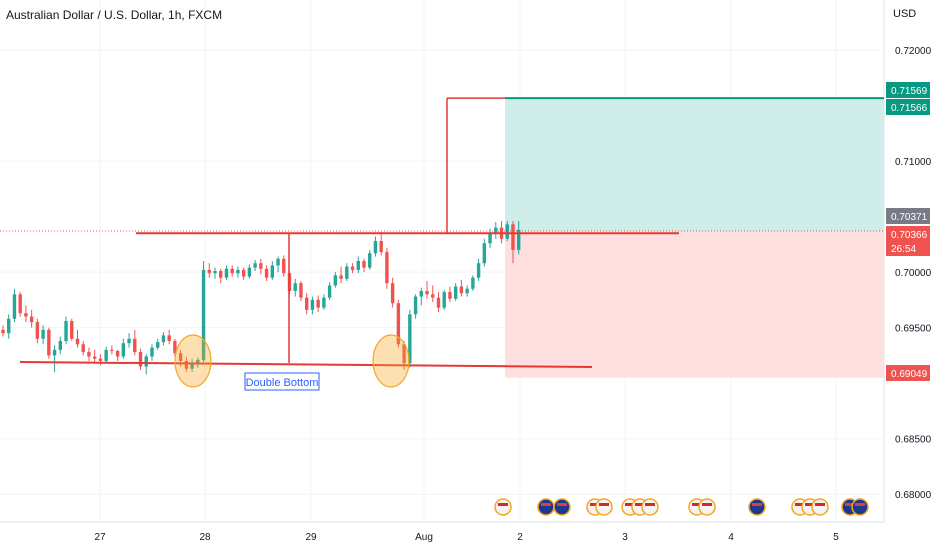 The image size is (932, 550). Describe the element at coordinates (909, 235) in the screenshot. I see `last-price-tag: 0.70366` at that location.